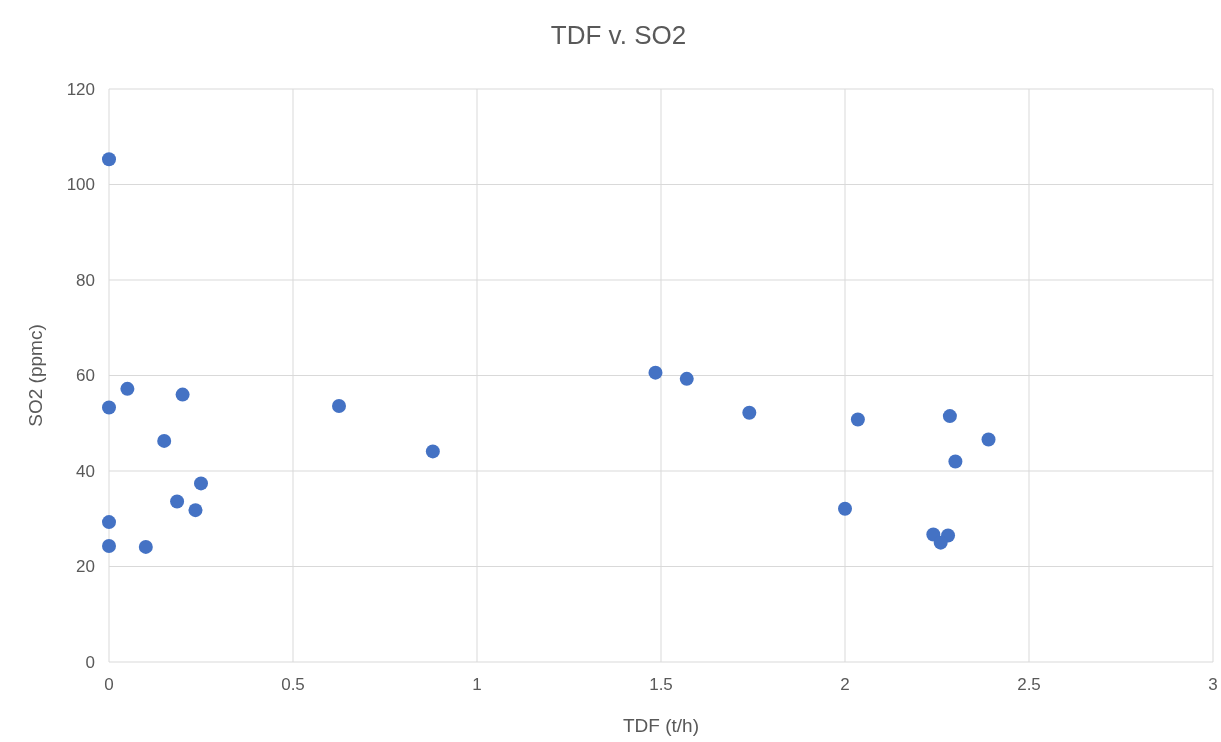 The image size is (1221, 742). Describe the element at coordinates (1213, 684) in the screenshot. I see `x-tick-label: 3` at that location.